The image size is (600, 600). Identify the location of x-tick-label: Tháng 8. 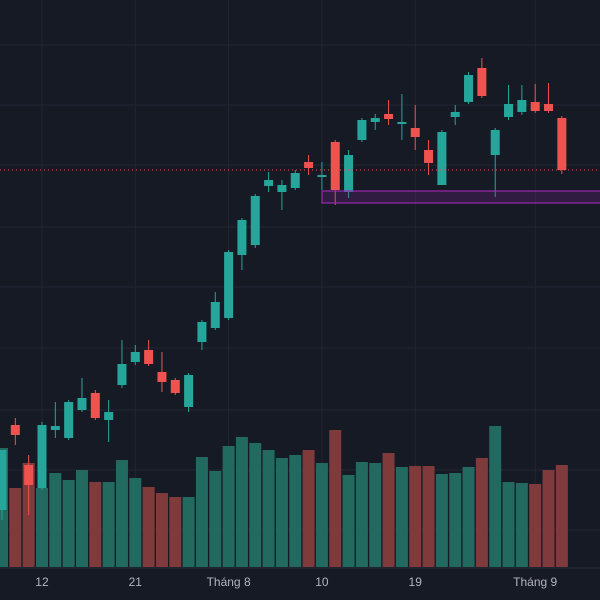
(229, 582).